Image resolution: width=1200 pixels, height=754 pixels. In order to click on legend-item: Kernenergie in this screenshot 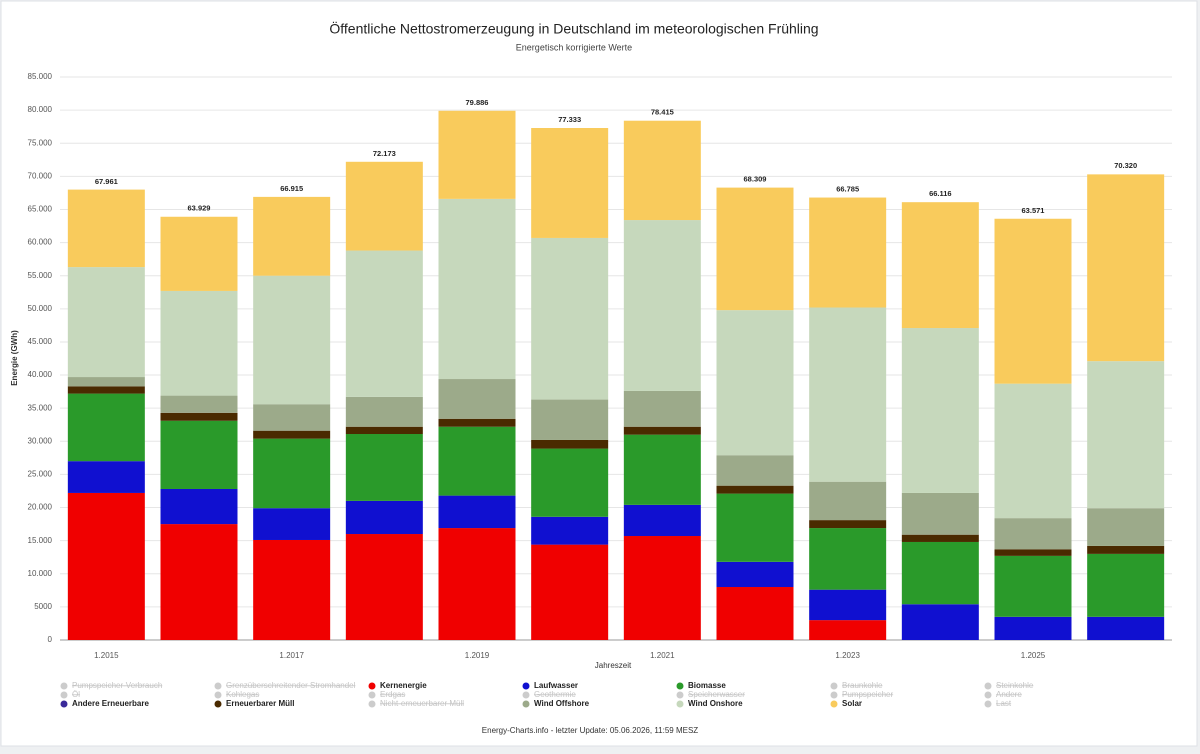, I will do `click(398, 685)`.